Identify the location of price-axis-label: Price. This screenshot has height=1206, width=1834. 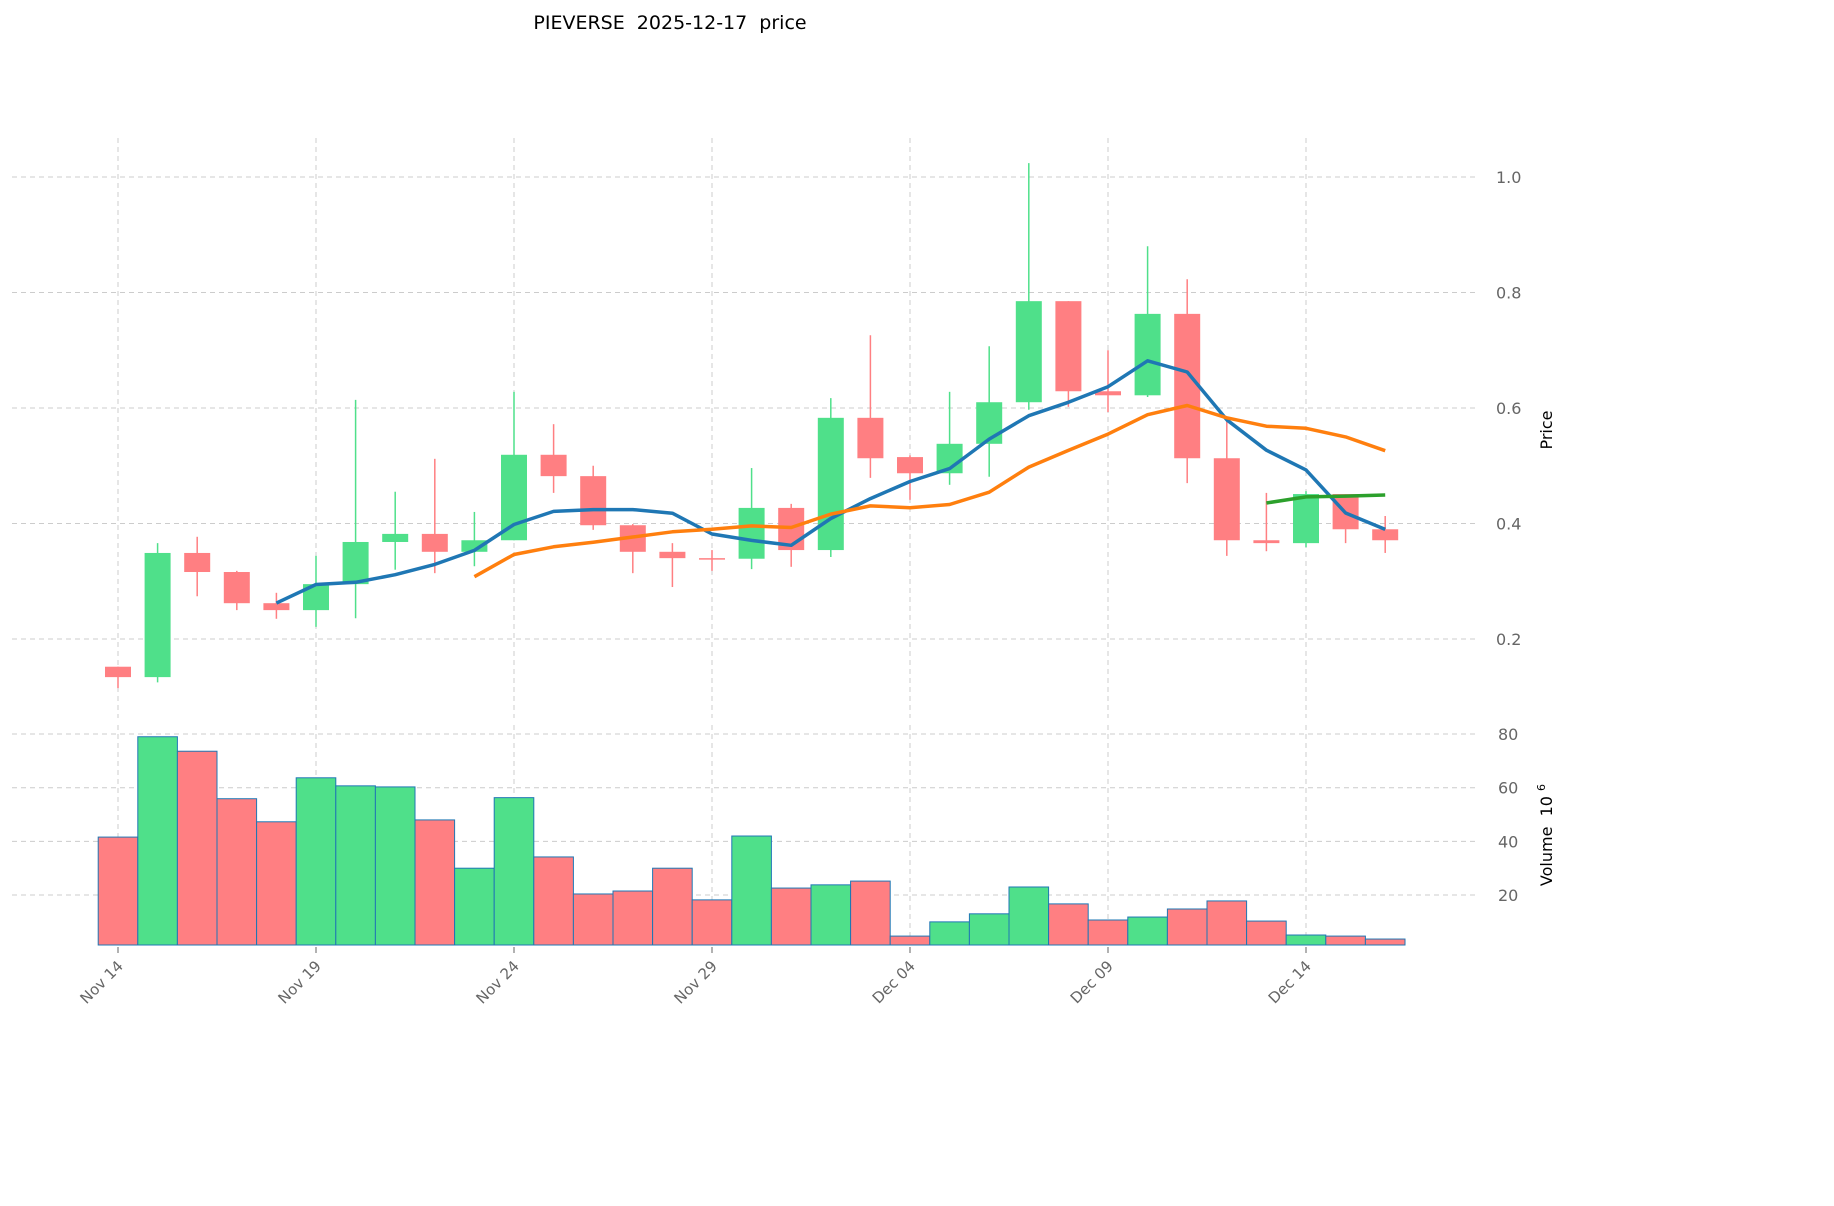
(1546, 429).